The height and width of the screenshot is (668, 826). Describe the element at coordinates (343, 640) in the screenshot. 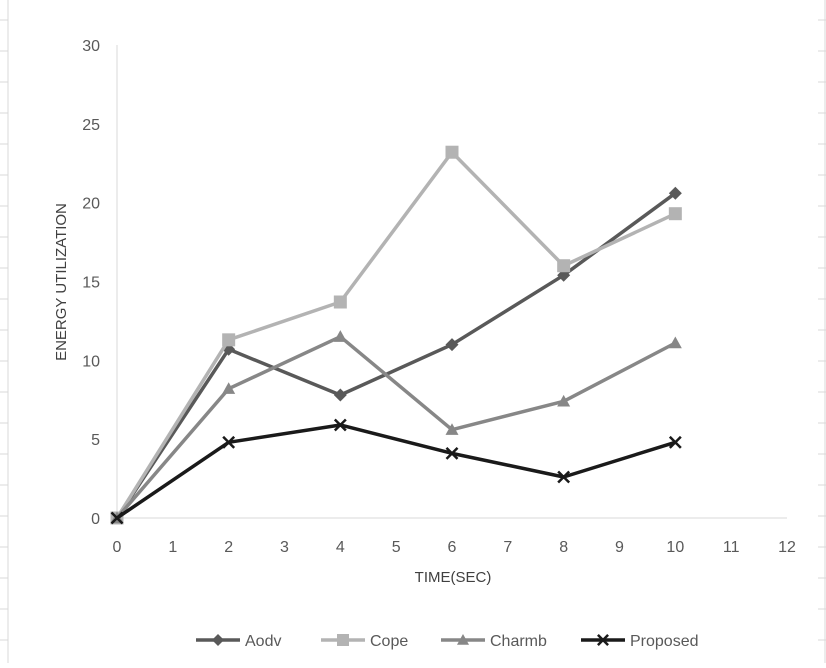

I see `legend-marker-cope` at that location.